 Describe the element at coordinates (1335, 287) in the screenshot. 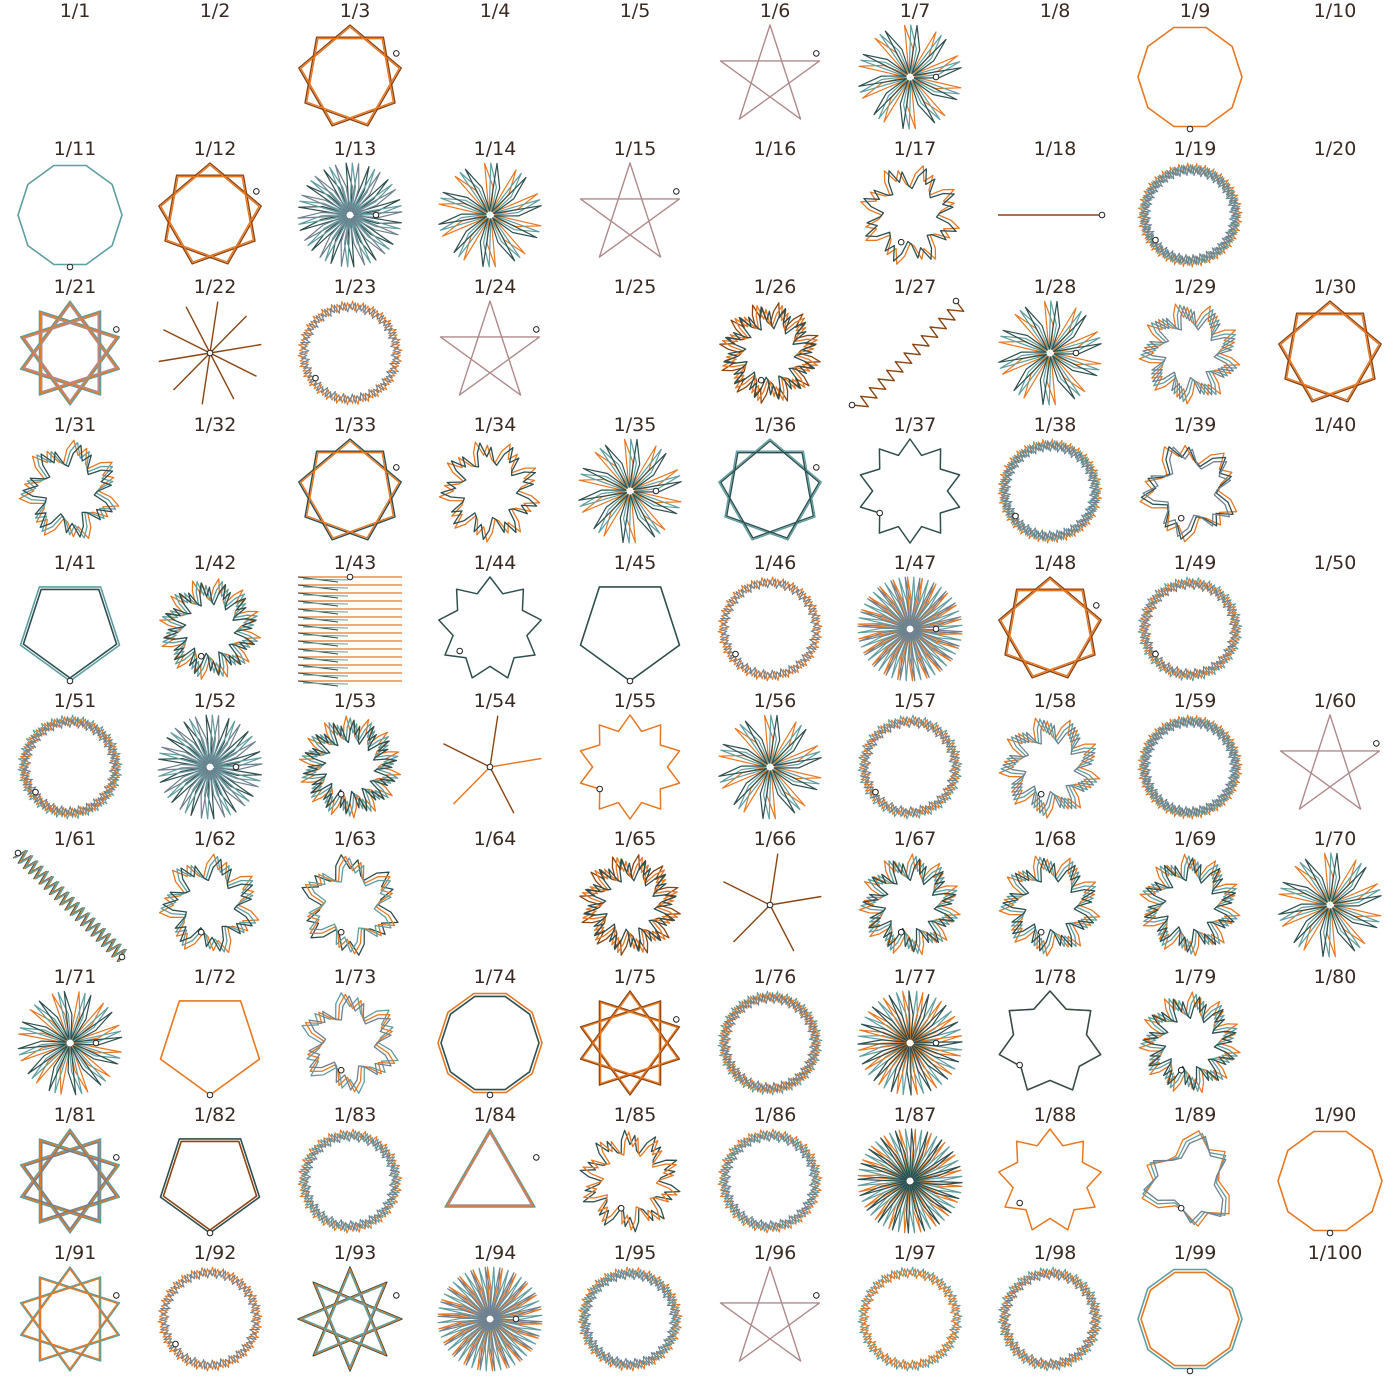

I see `cell-title: 1/30` at that location.